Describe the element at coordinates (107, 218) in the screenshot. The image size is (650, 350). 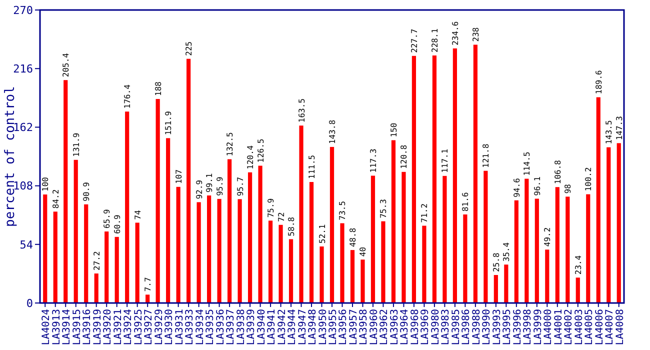
I see `data-label: 65.9` at that location.